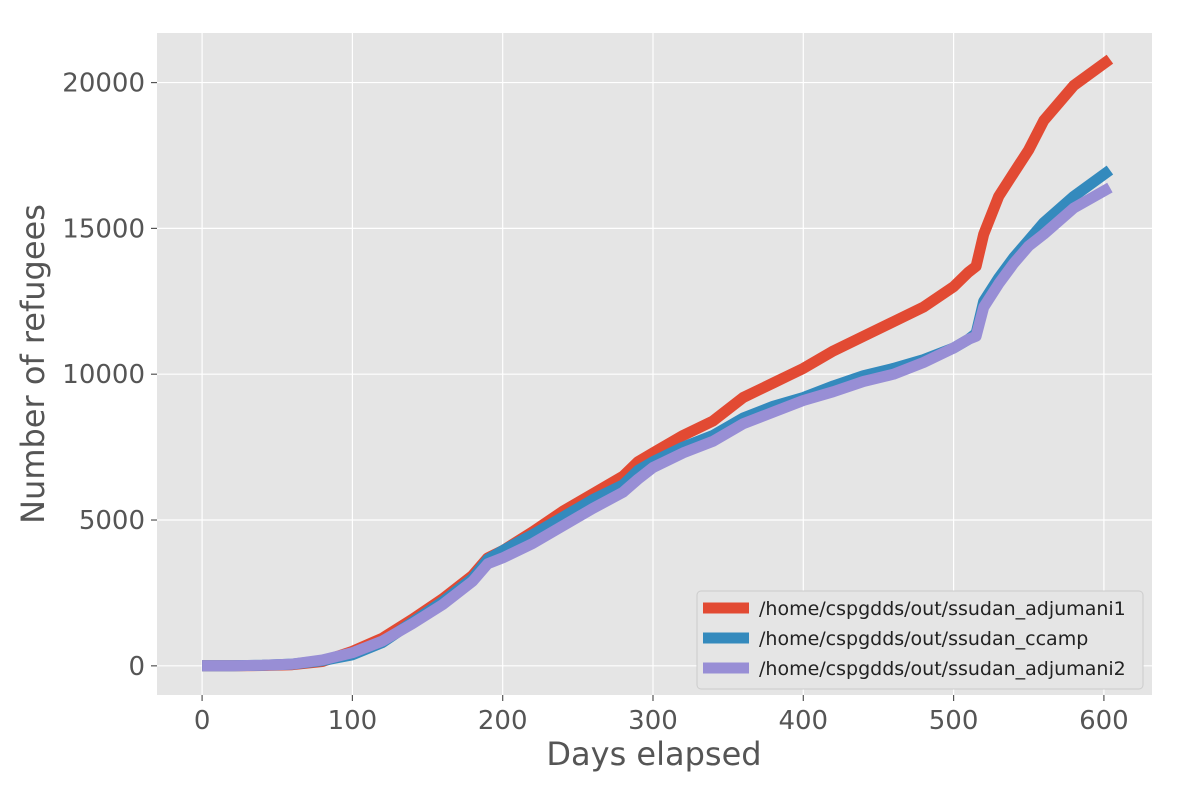 The height and width of the screenshot is (800, 1200). I want to click on x-axis-ticks: 0 100 200 300 400 500 600, so click(661, 715).